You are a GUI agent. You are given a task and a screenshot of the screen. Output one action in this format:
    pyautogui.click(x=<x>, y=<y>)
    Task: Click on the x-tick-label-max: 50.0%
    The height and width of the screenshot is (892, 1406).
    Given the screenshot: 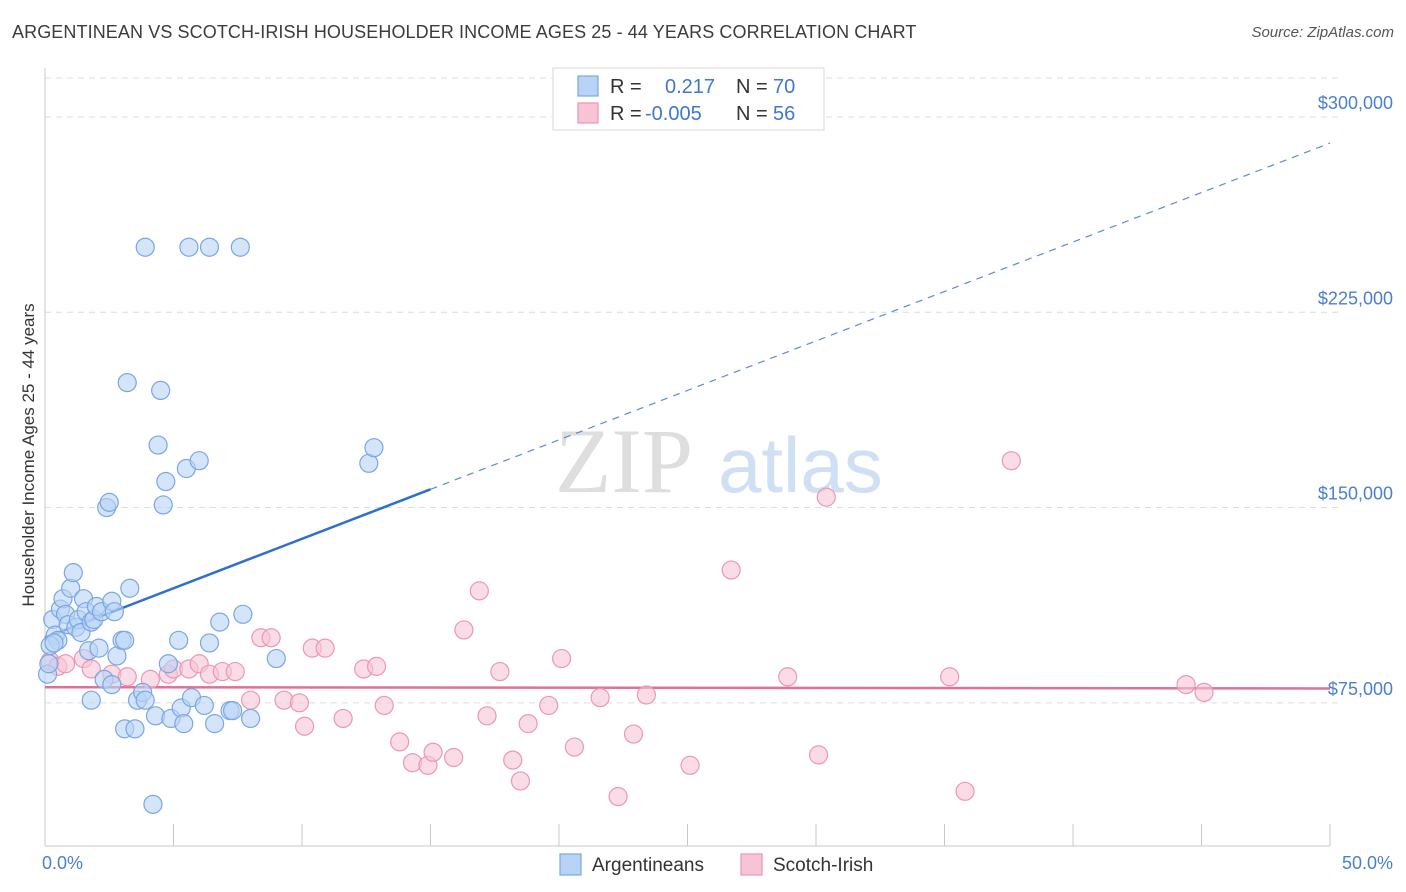 What is the action you would take?
    pyautogui.click(x=1367, y=863)
    